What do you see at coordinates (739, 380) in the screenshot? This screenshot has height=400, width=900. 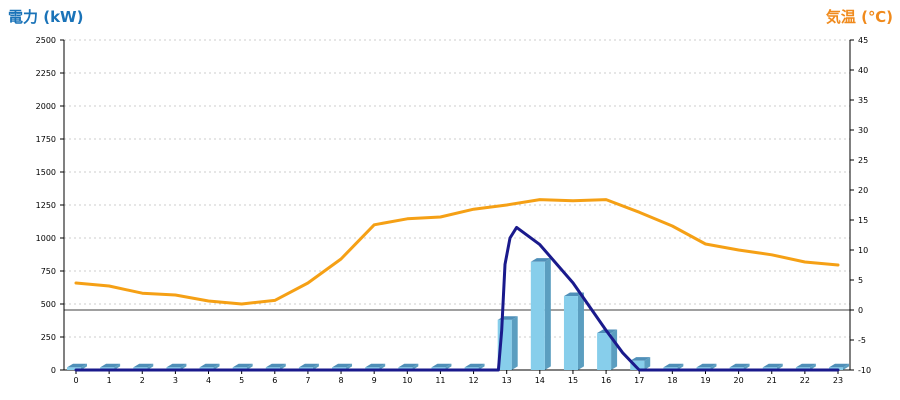 I see `x-tick-label: 20` at bounding box center [739, 380].